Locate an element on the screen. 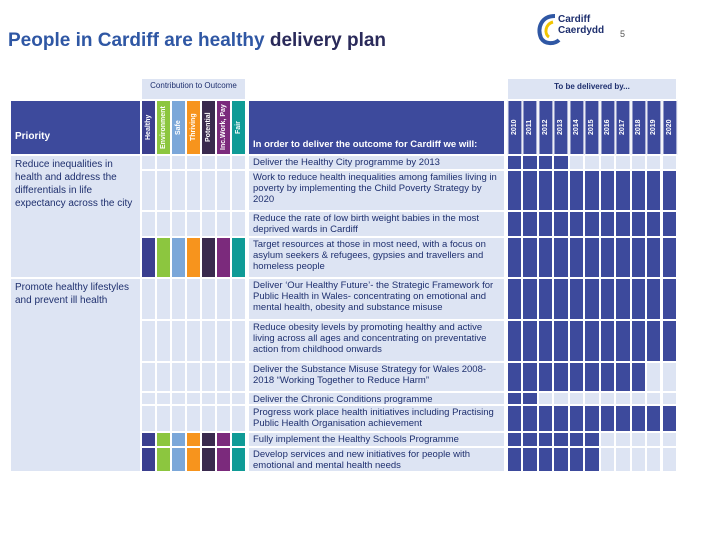 The height and width of the screenshot is (540, 720). year-label: 2012 is located at coordinates (545, 127).